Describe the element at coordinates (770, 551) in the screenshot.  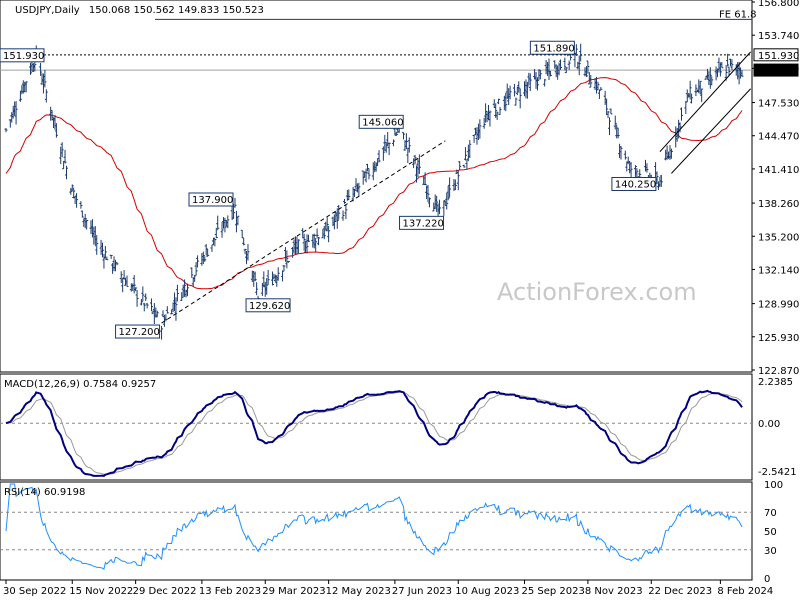
I see `rsi-tick-label: 30` at that location.